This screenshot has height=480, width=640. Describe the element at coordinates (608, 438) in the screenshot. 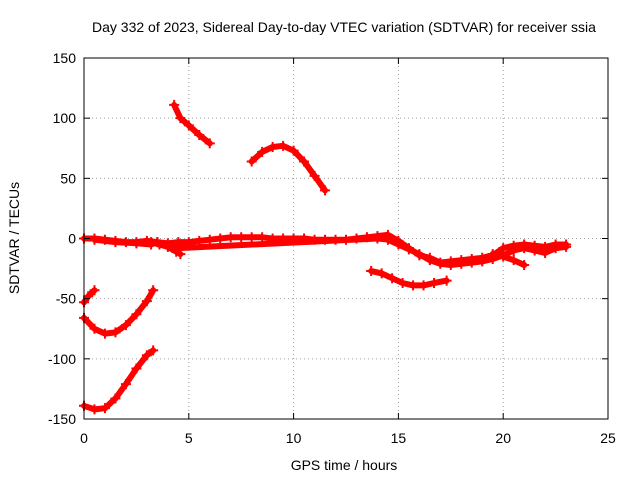

I see `x-tick-label: 25` at that location.